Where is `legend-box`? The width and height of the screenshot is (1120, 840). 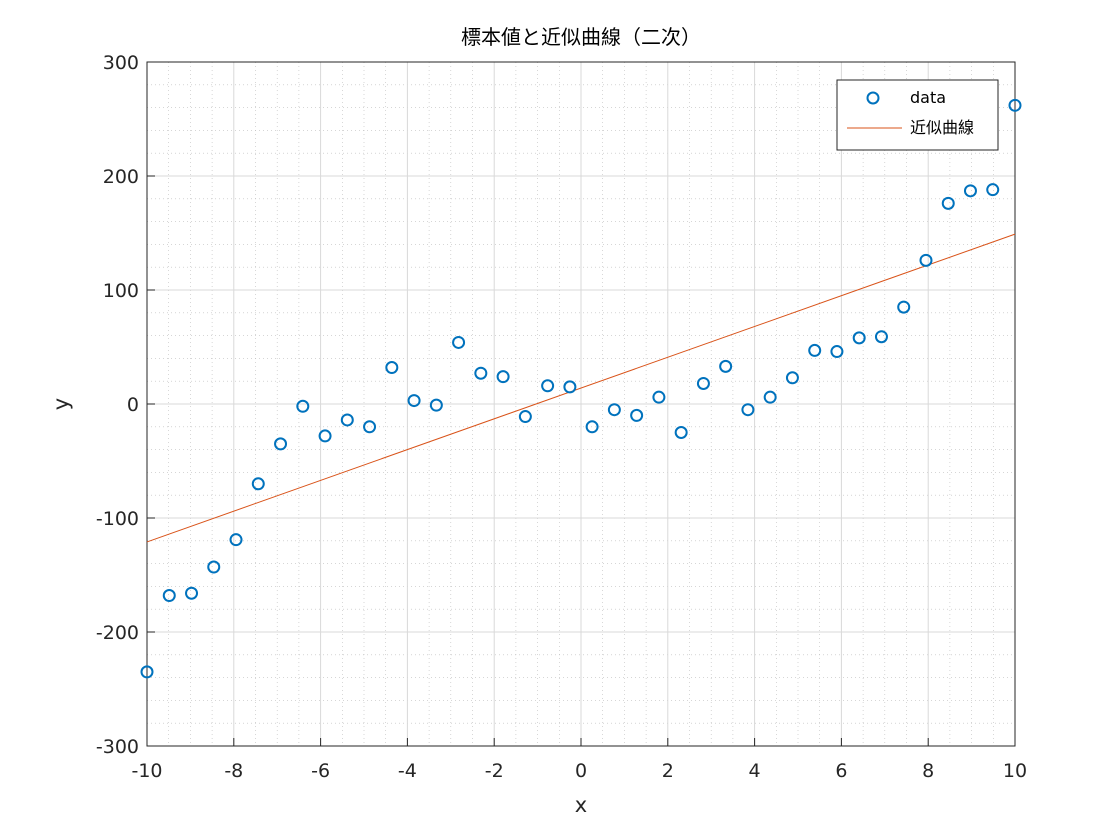 legend-box is located at coordinates (917, 115).